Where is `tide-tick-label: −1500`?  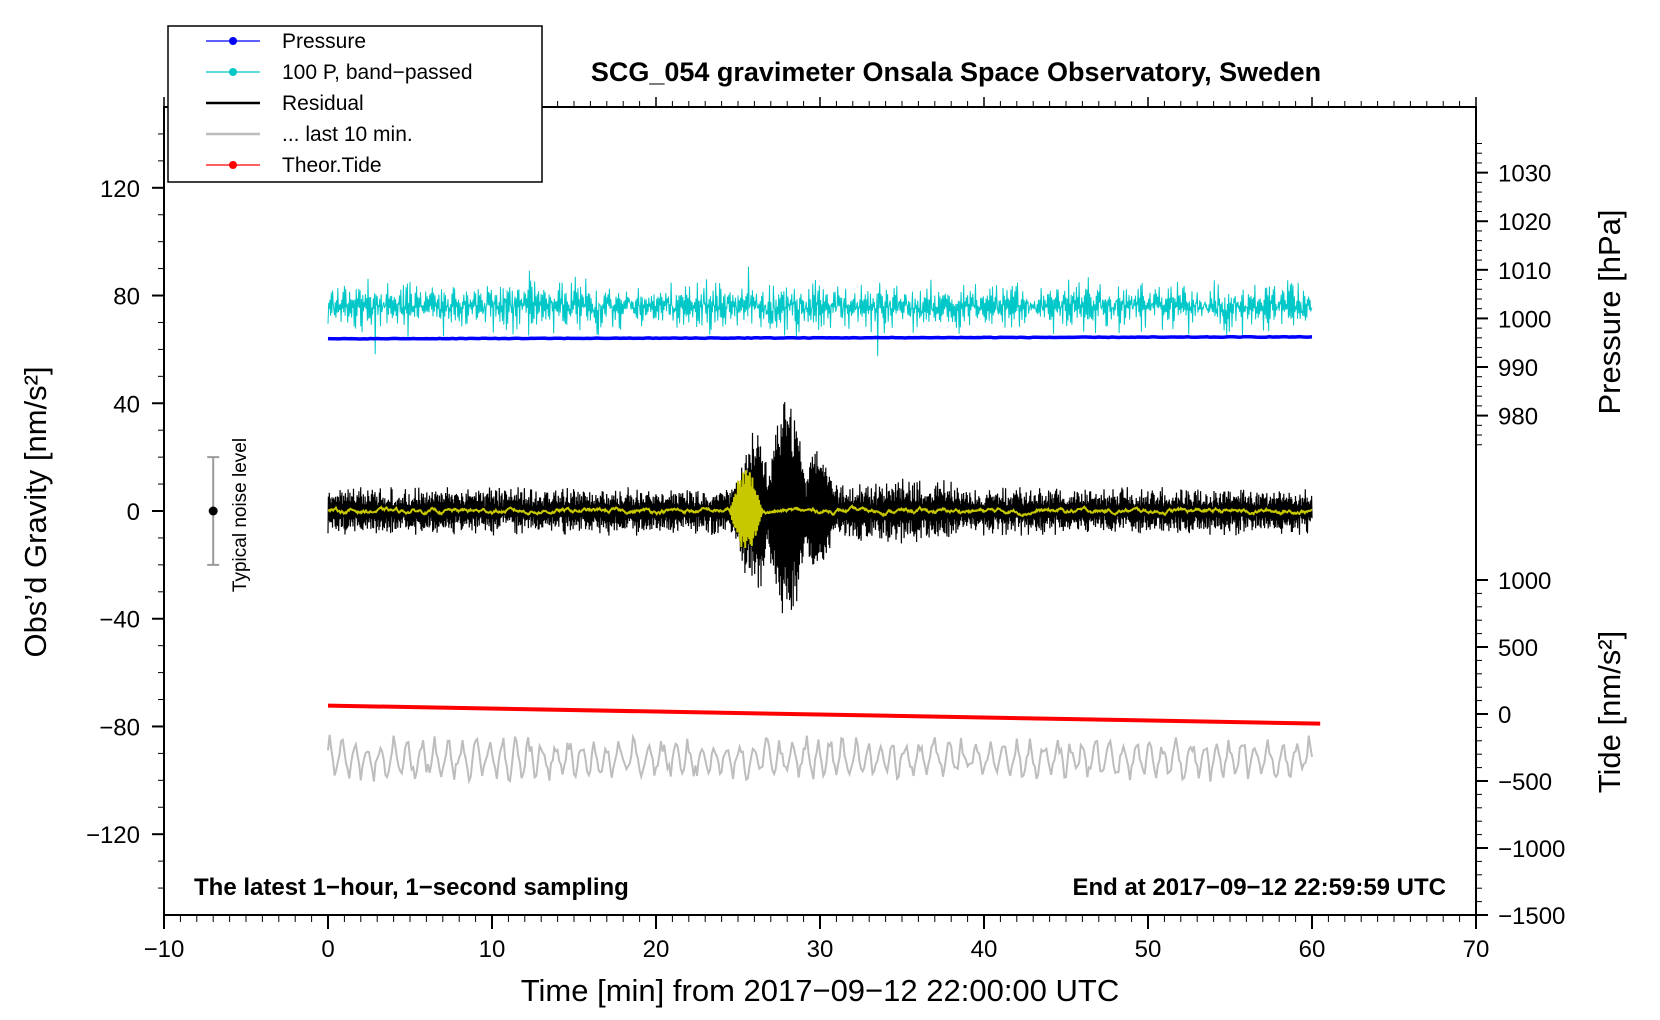
tide-tick-label: −1500 is located at coordinates (1531, 916).